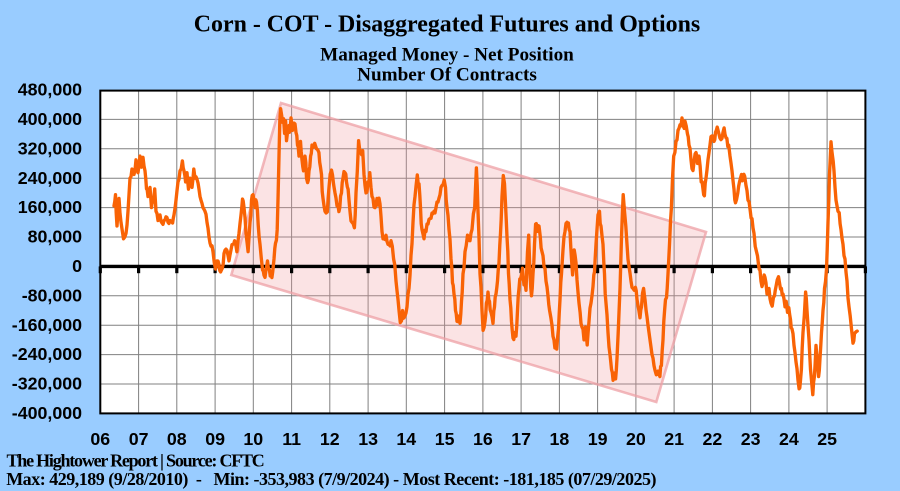 This screenshot has width=900, height=491. Describe the element at coordinates (598, 439) in the screenshot. I see `svg-text: 19` at that location.